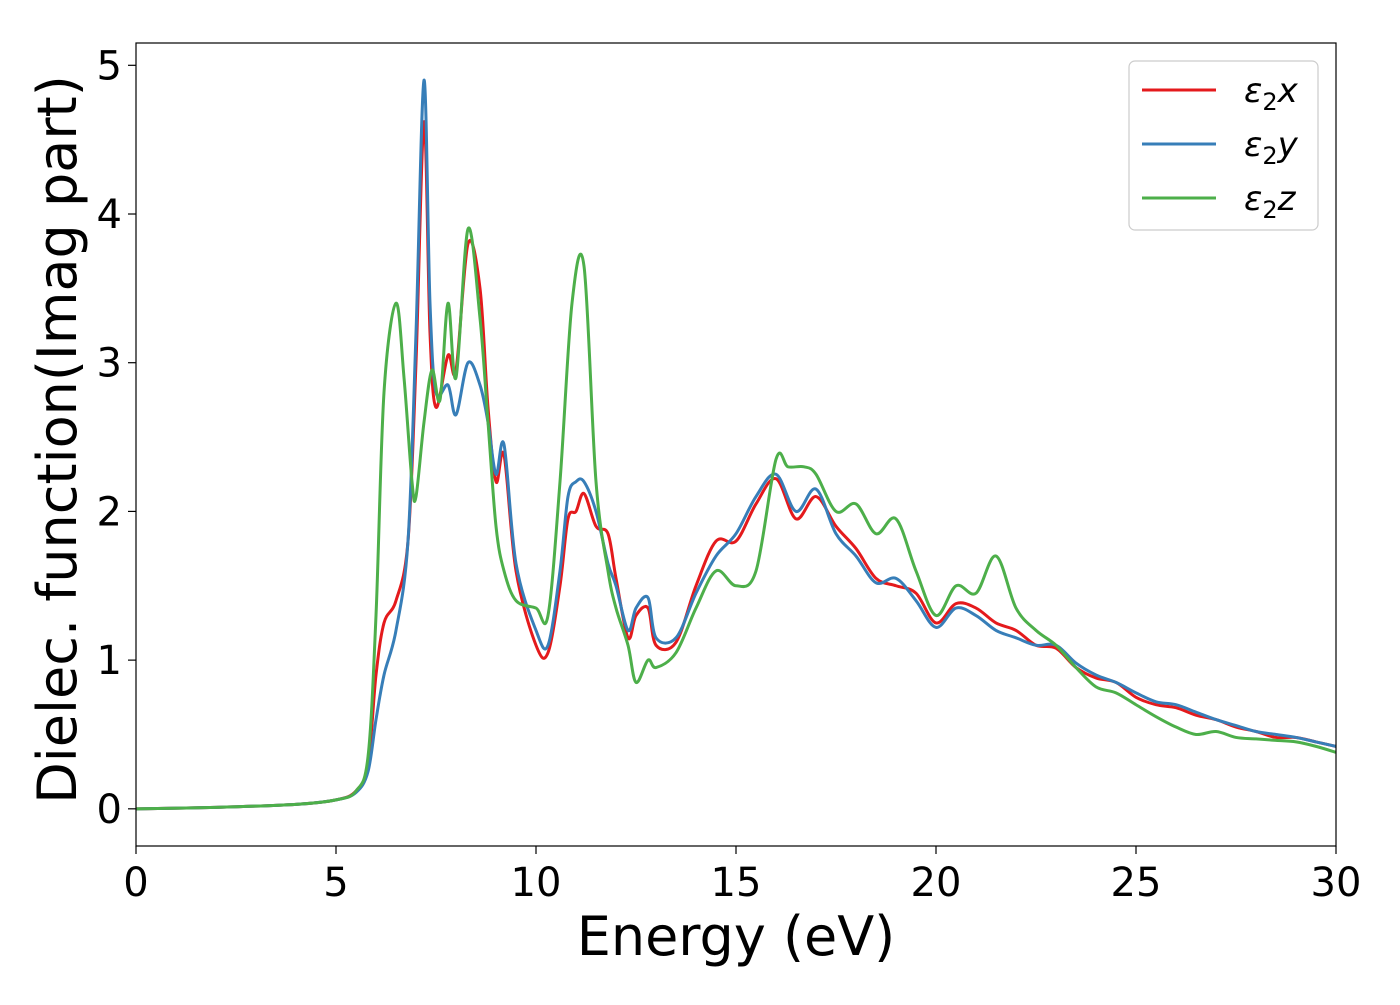 This screenshot has width=1400, height=1005. Describe the element at coordinates (736, 883) in the screenshot. I see `x-tick-label: 15` at that location.